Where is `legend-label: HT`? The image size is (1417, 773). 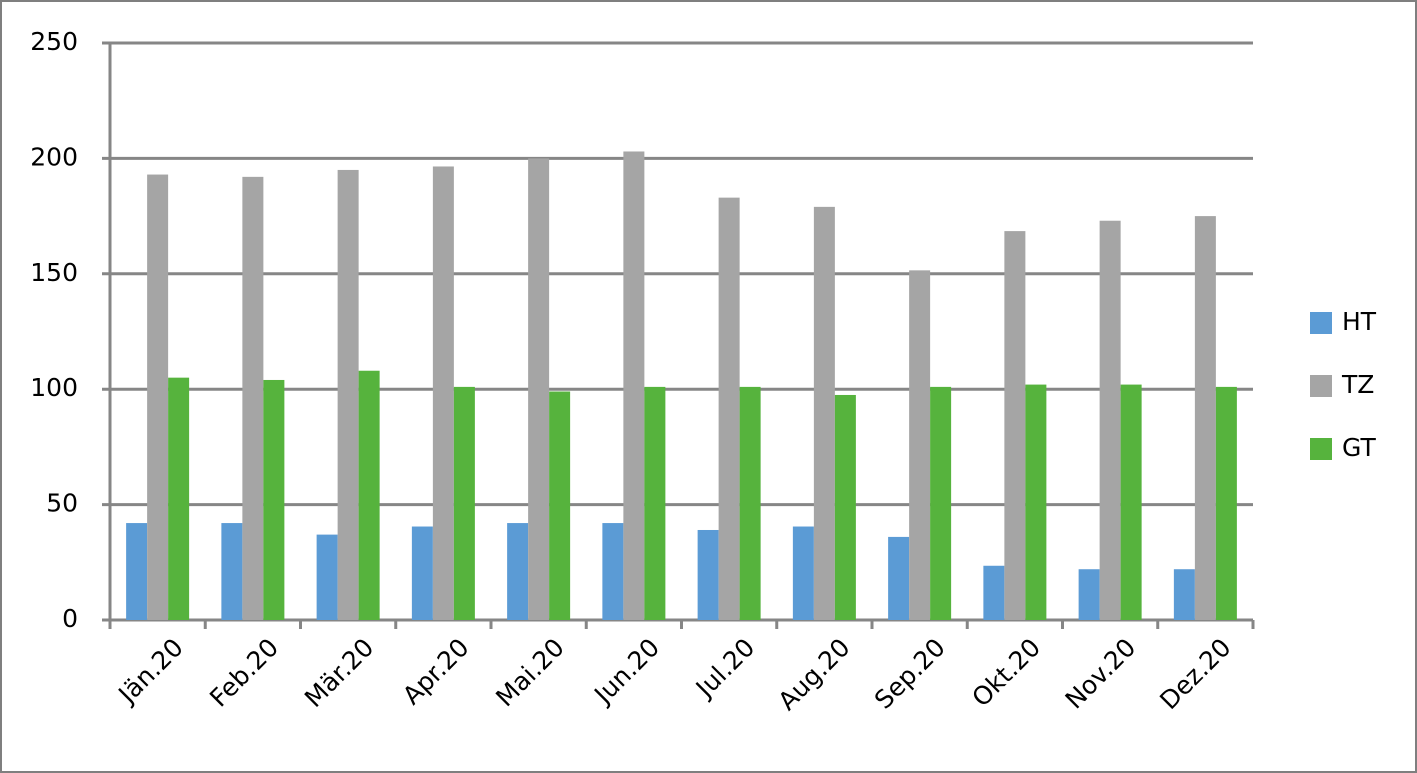 legend-label: HT is located at coordinates (1359, 321).